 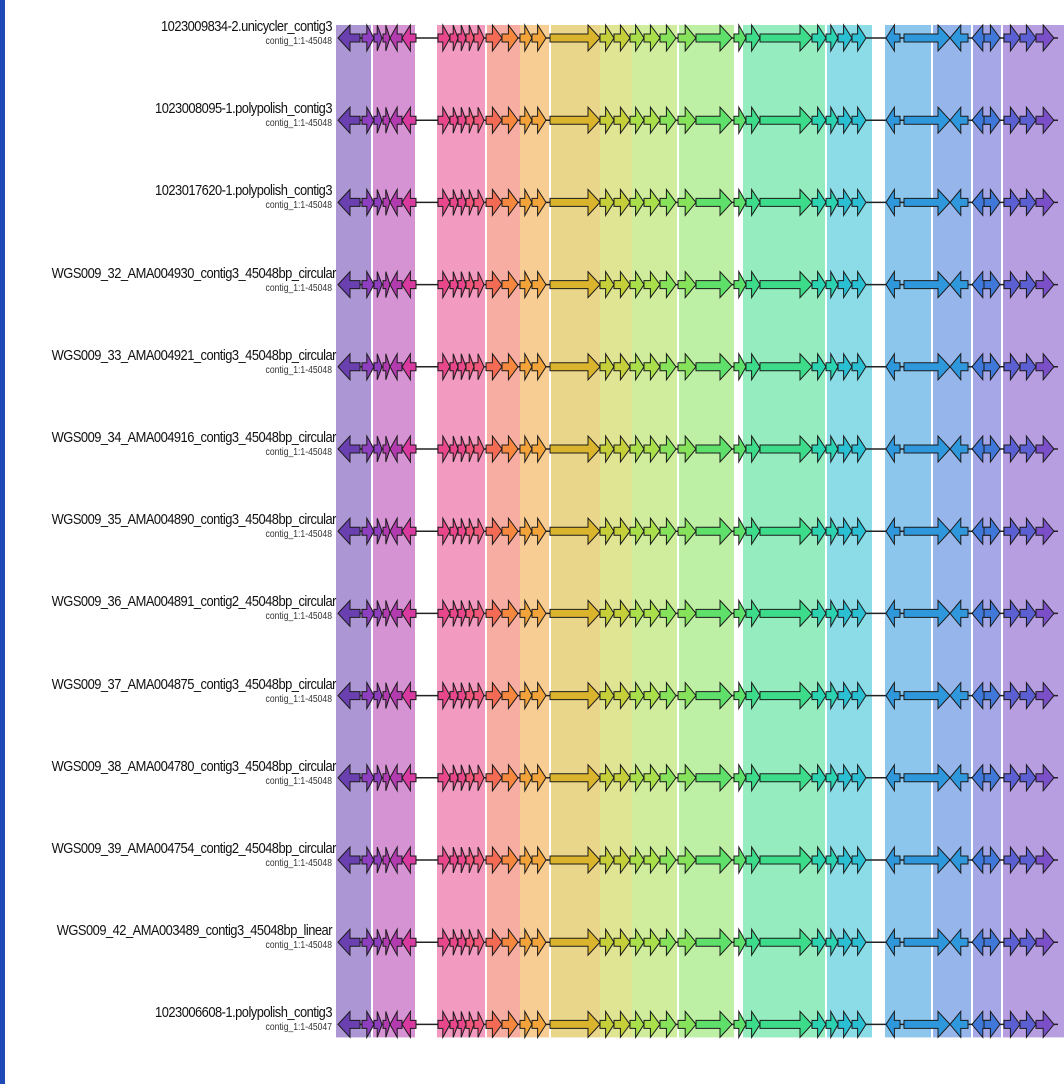 What do you see at coordinates (247, 26) in the screenshot?
I see `sequence-name: 1023009834-2.unicycler_contig3` at bounding box center [247, 26].